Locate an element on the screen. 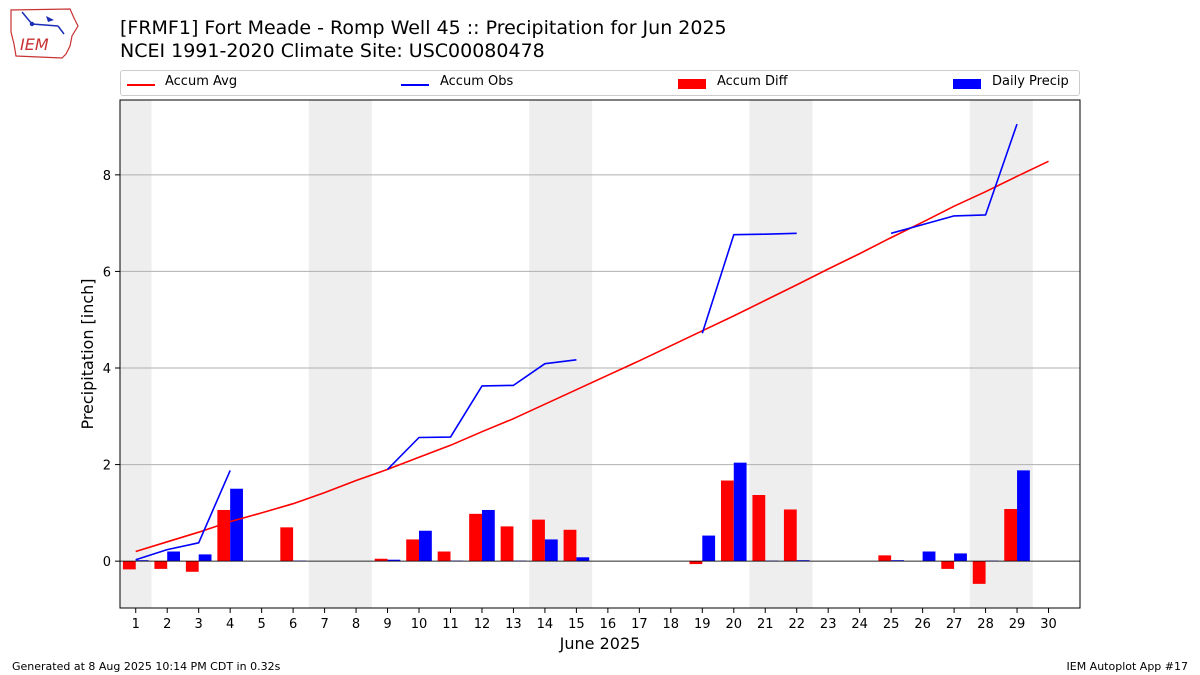 Image resolution: width=1200 pixels, height=675 pixels. x-tick-label-15: 15 is located at coordinates (576, 624).